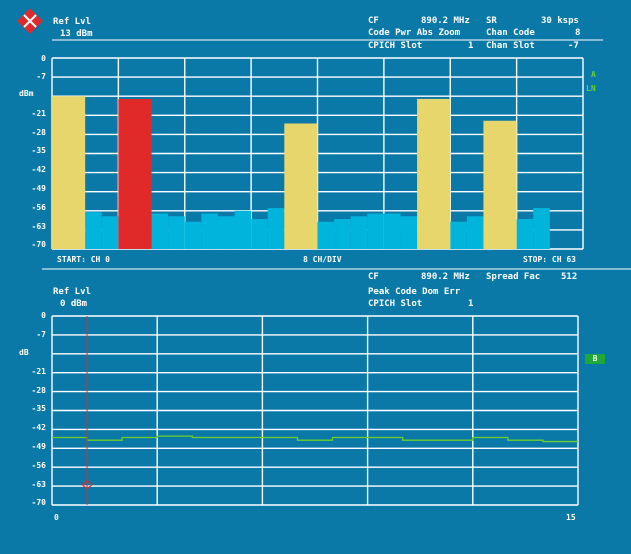 The image size is (631, 554). Describe the element at coordinates (83, 259) in the screenshot. I see `top-start-label: START: CH 0` at that location.